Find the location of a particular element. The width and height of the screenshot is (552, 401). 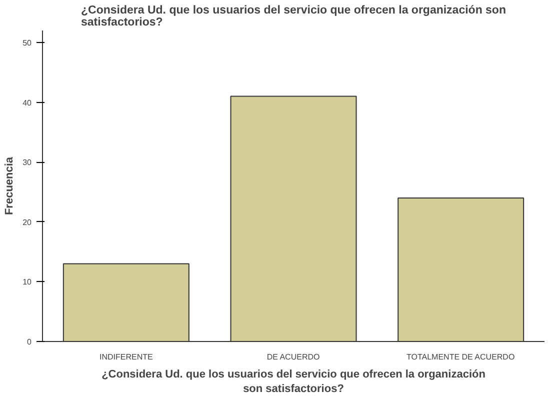

x-tick-label: DE ACUERDO is located at coordinates (293, 357).